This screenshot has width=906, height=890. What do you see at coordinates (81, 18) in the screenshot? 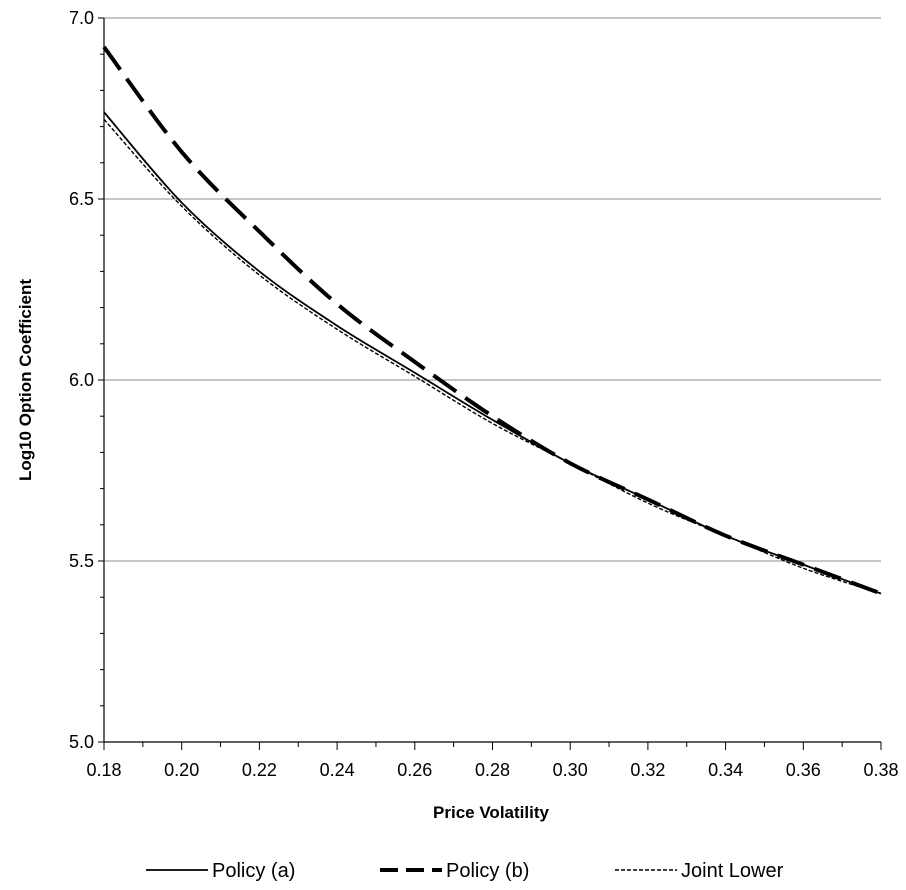
I see `y-tick-label: 7.0` at bounding box center [81, 18].